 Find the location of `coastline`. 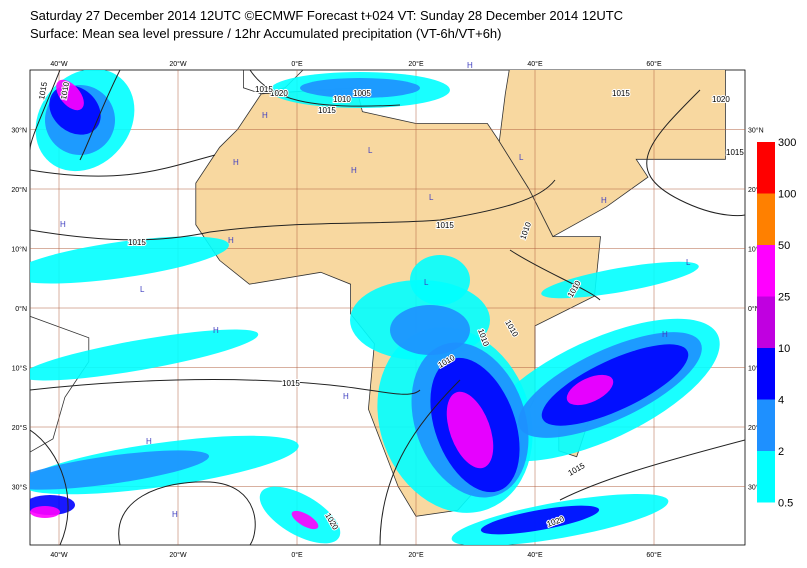

coastline is located at coordinates (60, 384).